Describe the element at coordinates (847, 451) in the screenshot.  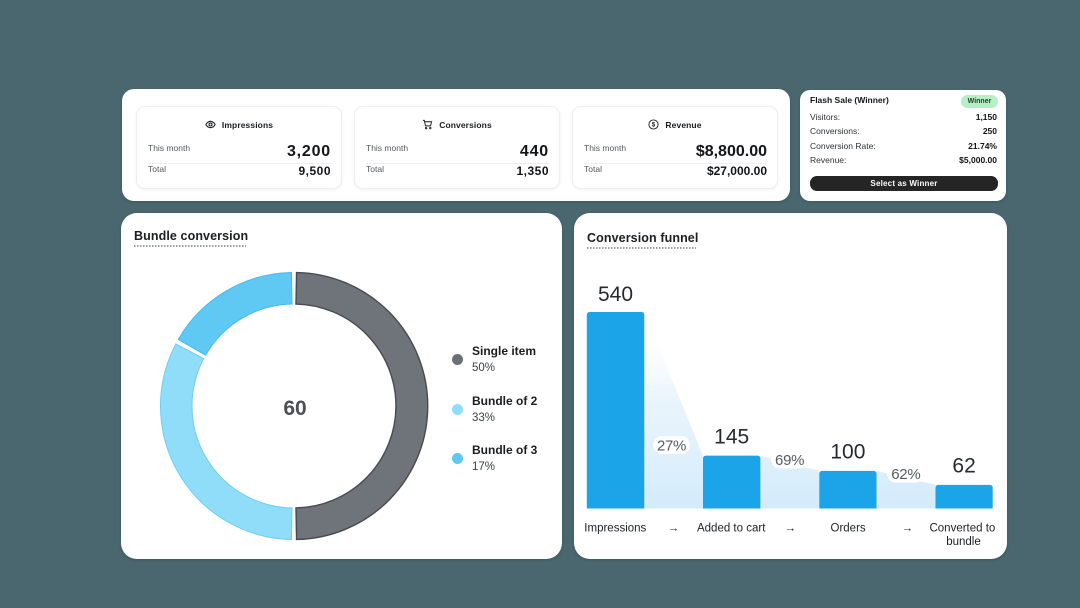
I see `svg-text: 100` at that location.